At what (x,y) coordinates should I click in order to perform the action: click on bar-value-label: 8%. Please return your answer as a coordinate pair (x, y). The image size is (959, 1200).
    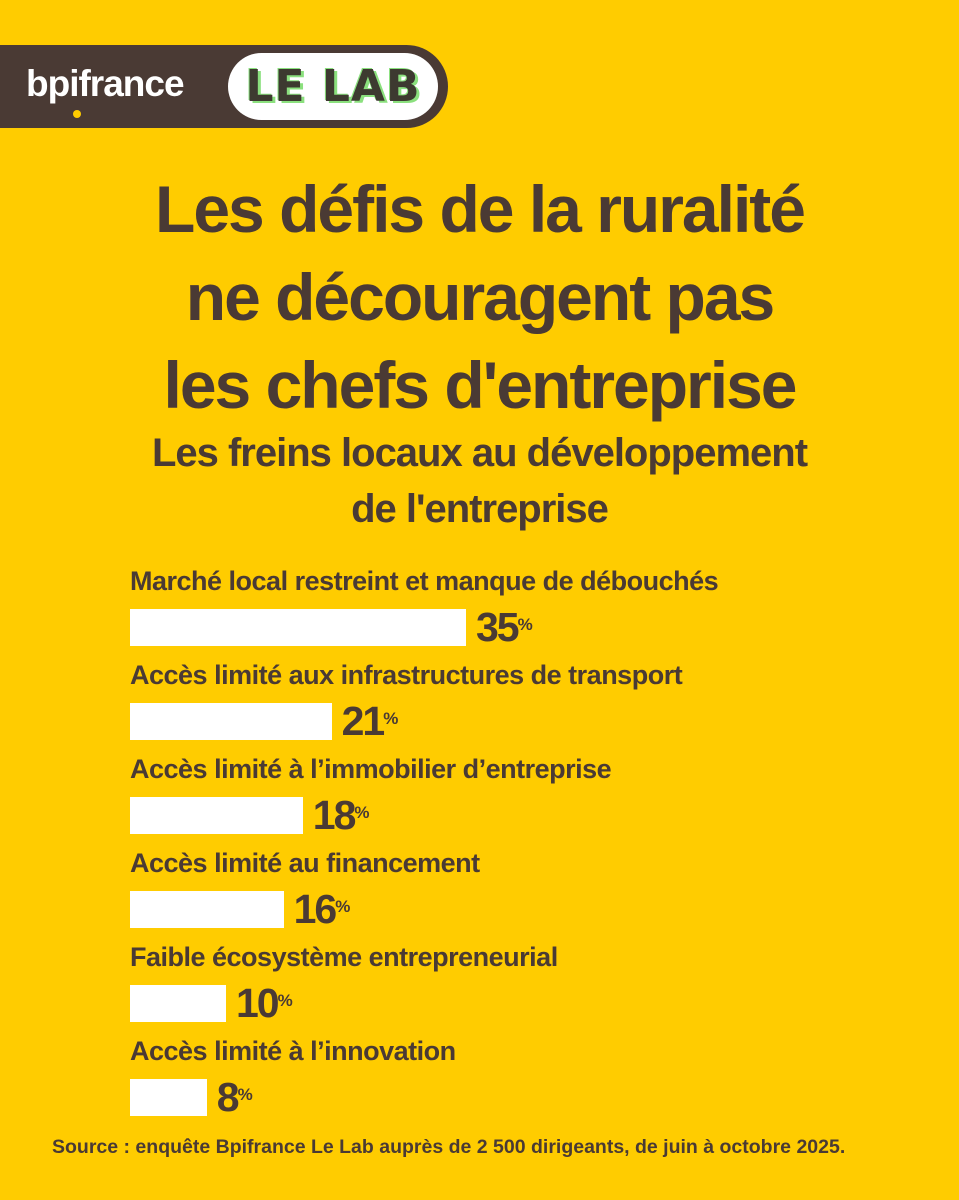
    Looking at the image, I should click on (235, 1097).